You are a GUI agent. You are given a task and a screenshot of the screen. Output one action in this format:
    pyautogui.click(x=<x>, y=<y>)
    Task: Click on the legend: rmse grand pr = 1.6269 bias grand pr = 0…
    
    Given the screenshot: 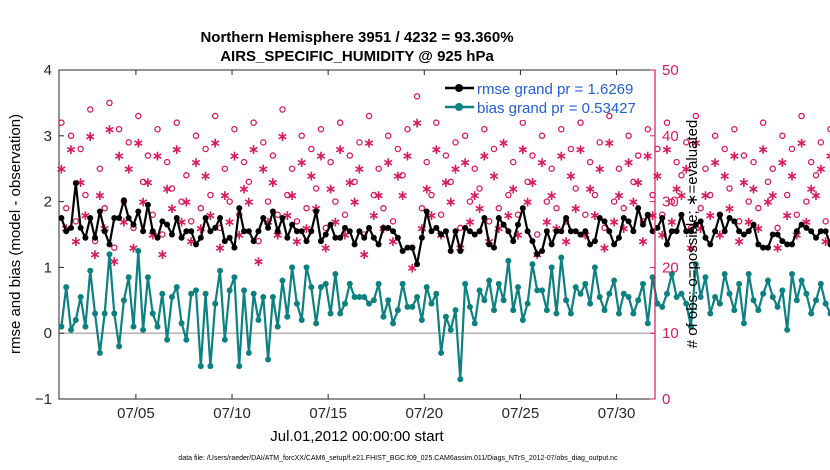 What is the action you would take?
    pyautogui.click(x=538, y=99)
    